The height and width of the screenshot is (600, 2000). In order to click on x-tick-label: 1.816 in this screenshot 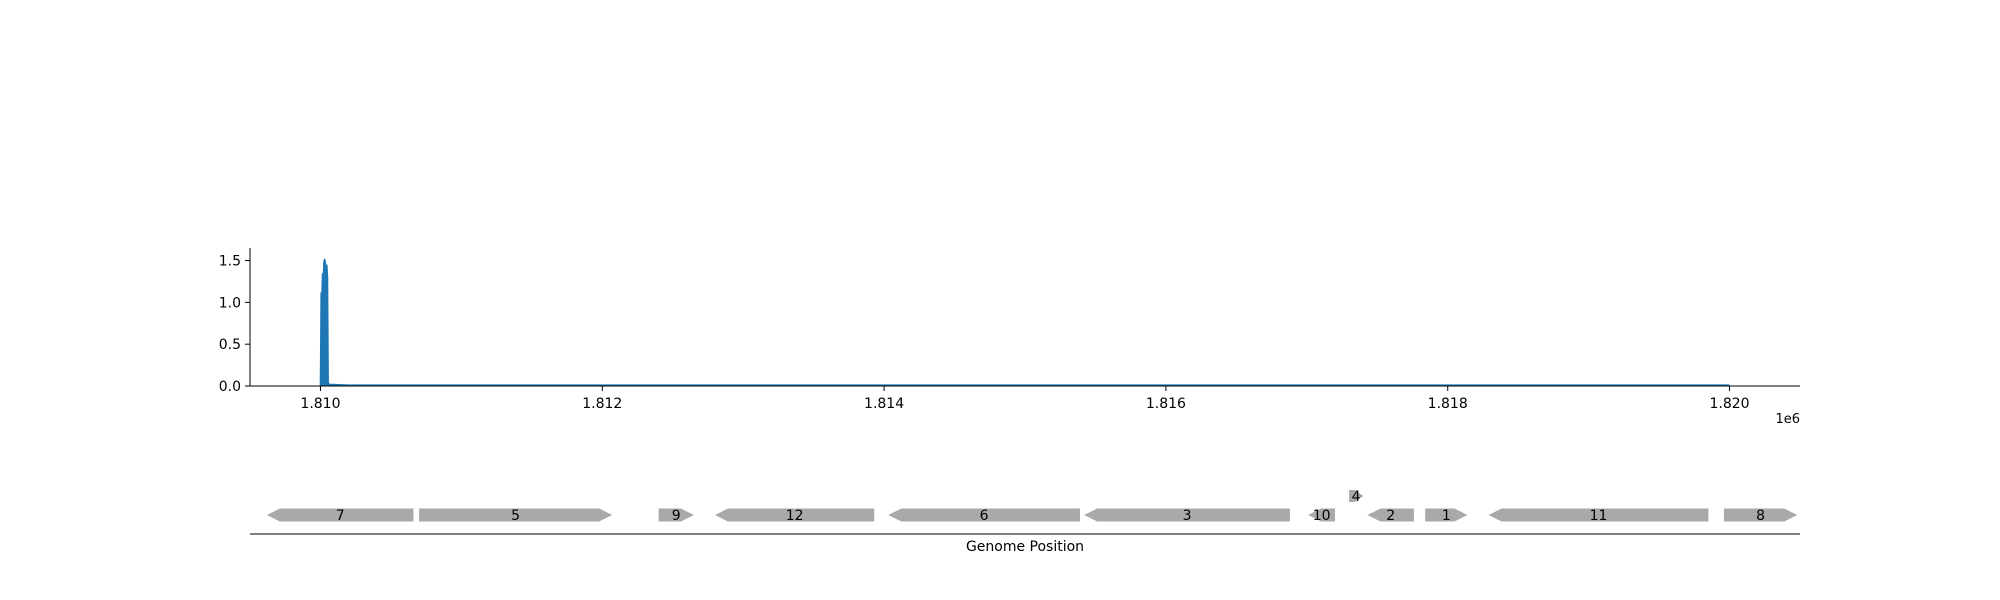, I will do `click(1166, 404)`.